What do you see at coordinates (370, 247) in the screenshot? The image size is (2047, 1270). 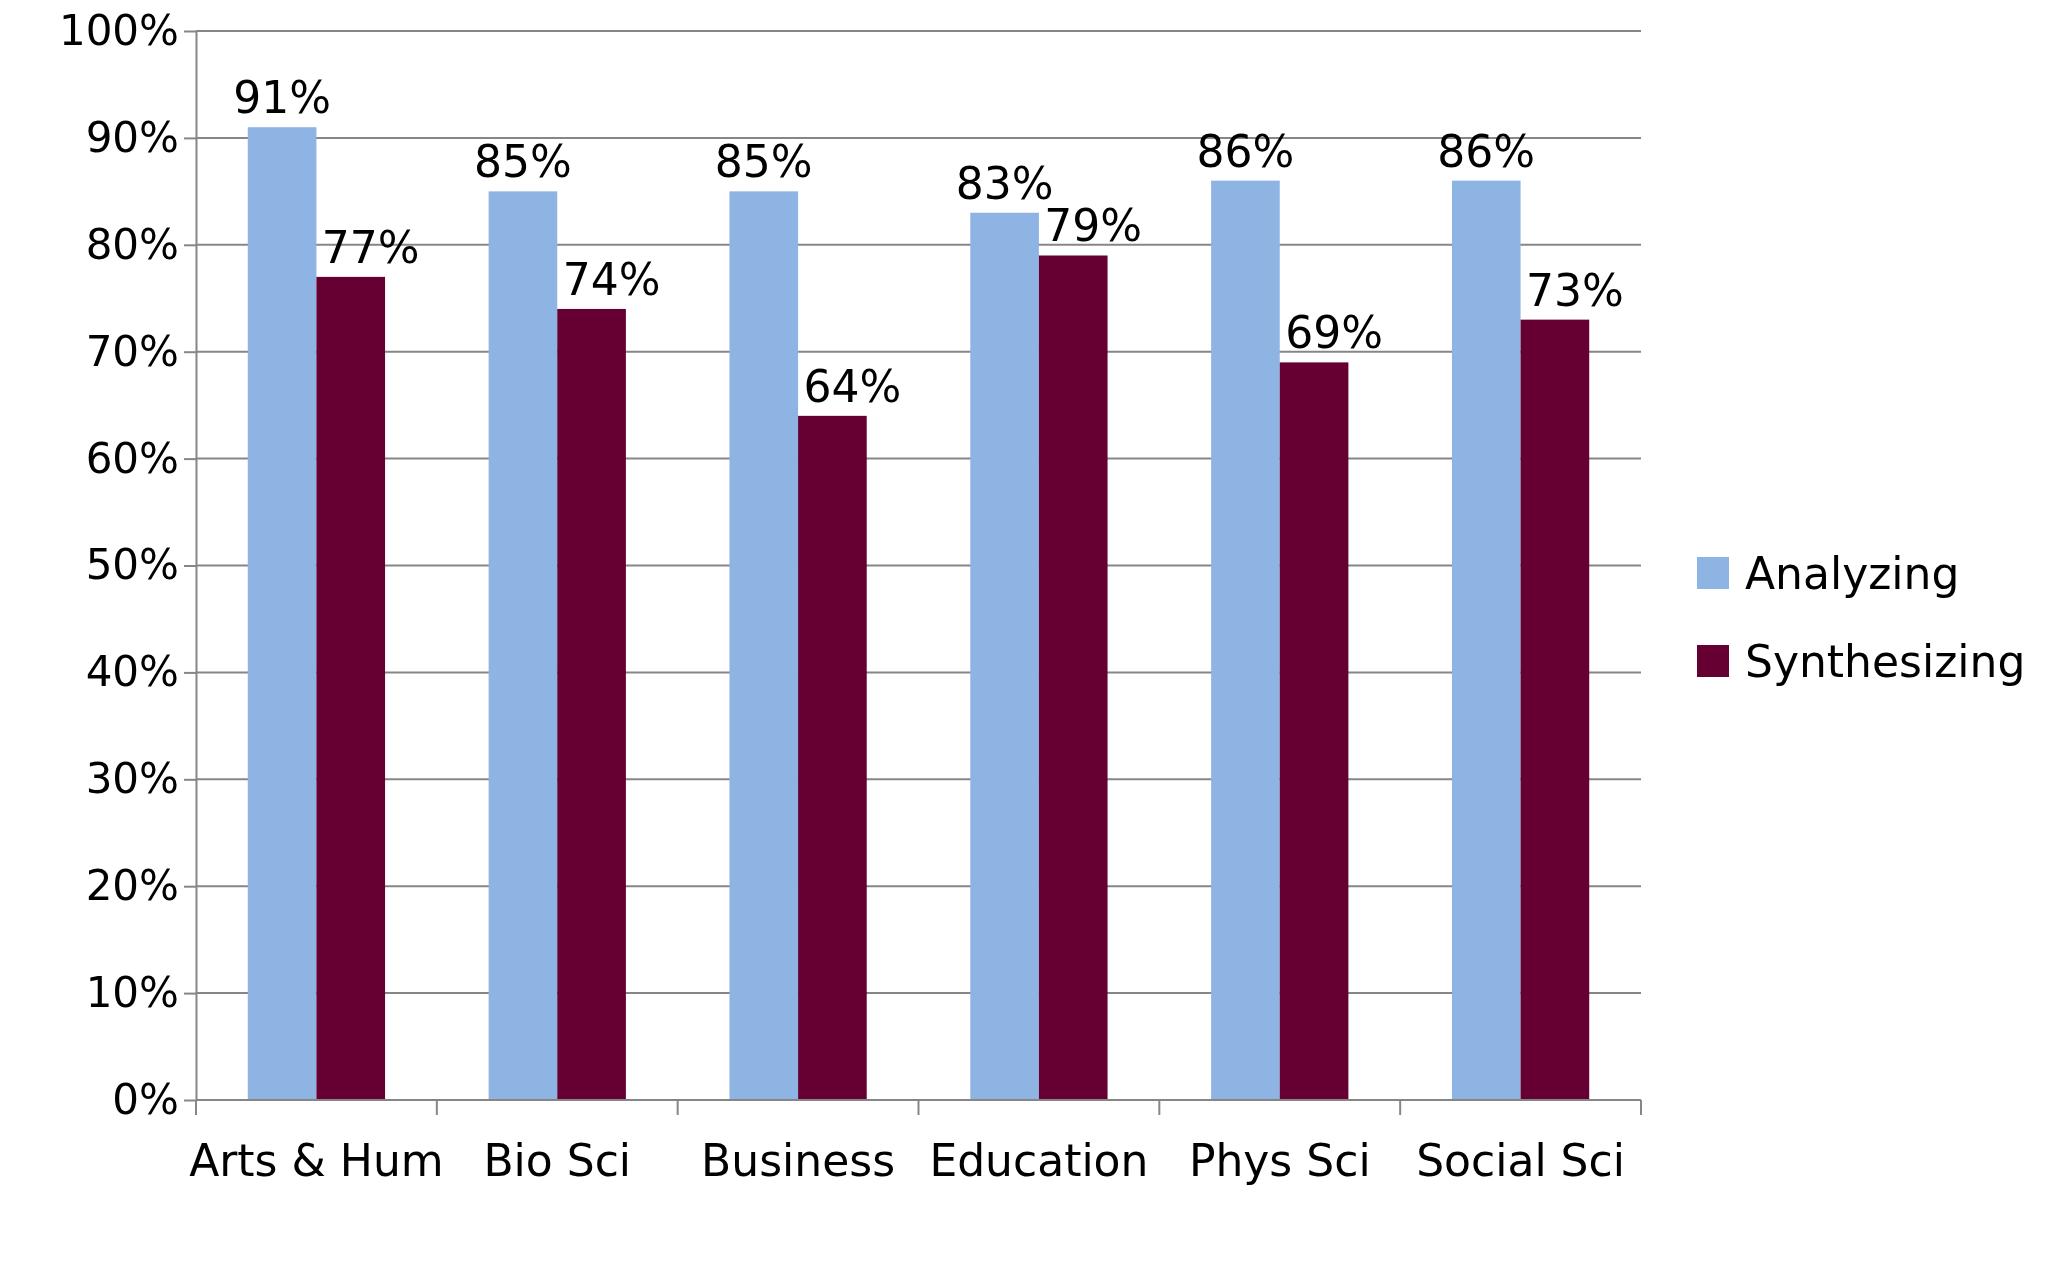 I see `data-label: 77%` at bounding box center [370, 247].